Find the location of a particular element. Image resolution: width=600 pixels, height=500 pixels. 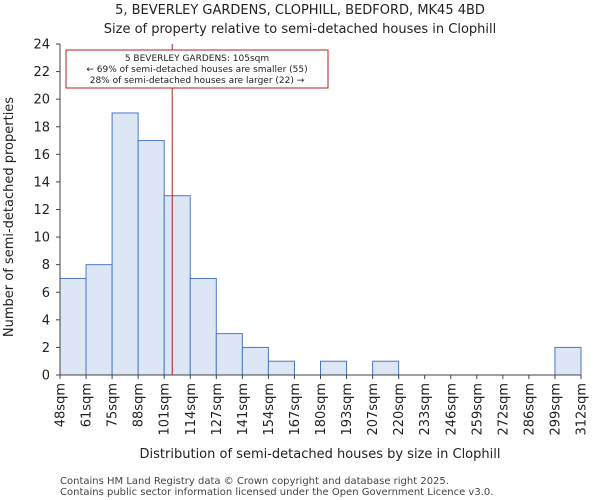

y-tick-label: 6 is located at coordinates (46, 293).